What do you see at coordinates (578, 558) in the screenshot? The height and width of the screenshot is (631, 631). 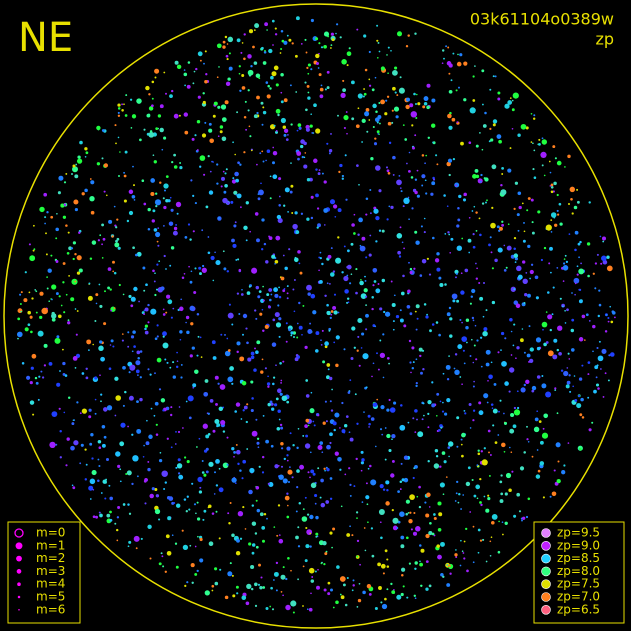 I see `legend-label: zp=8.5` at bounding box center [578, 558].